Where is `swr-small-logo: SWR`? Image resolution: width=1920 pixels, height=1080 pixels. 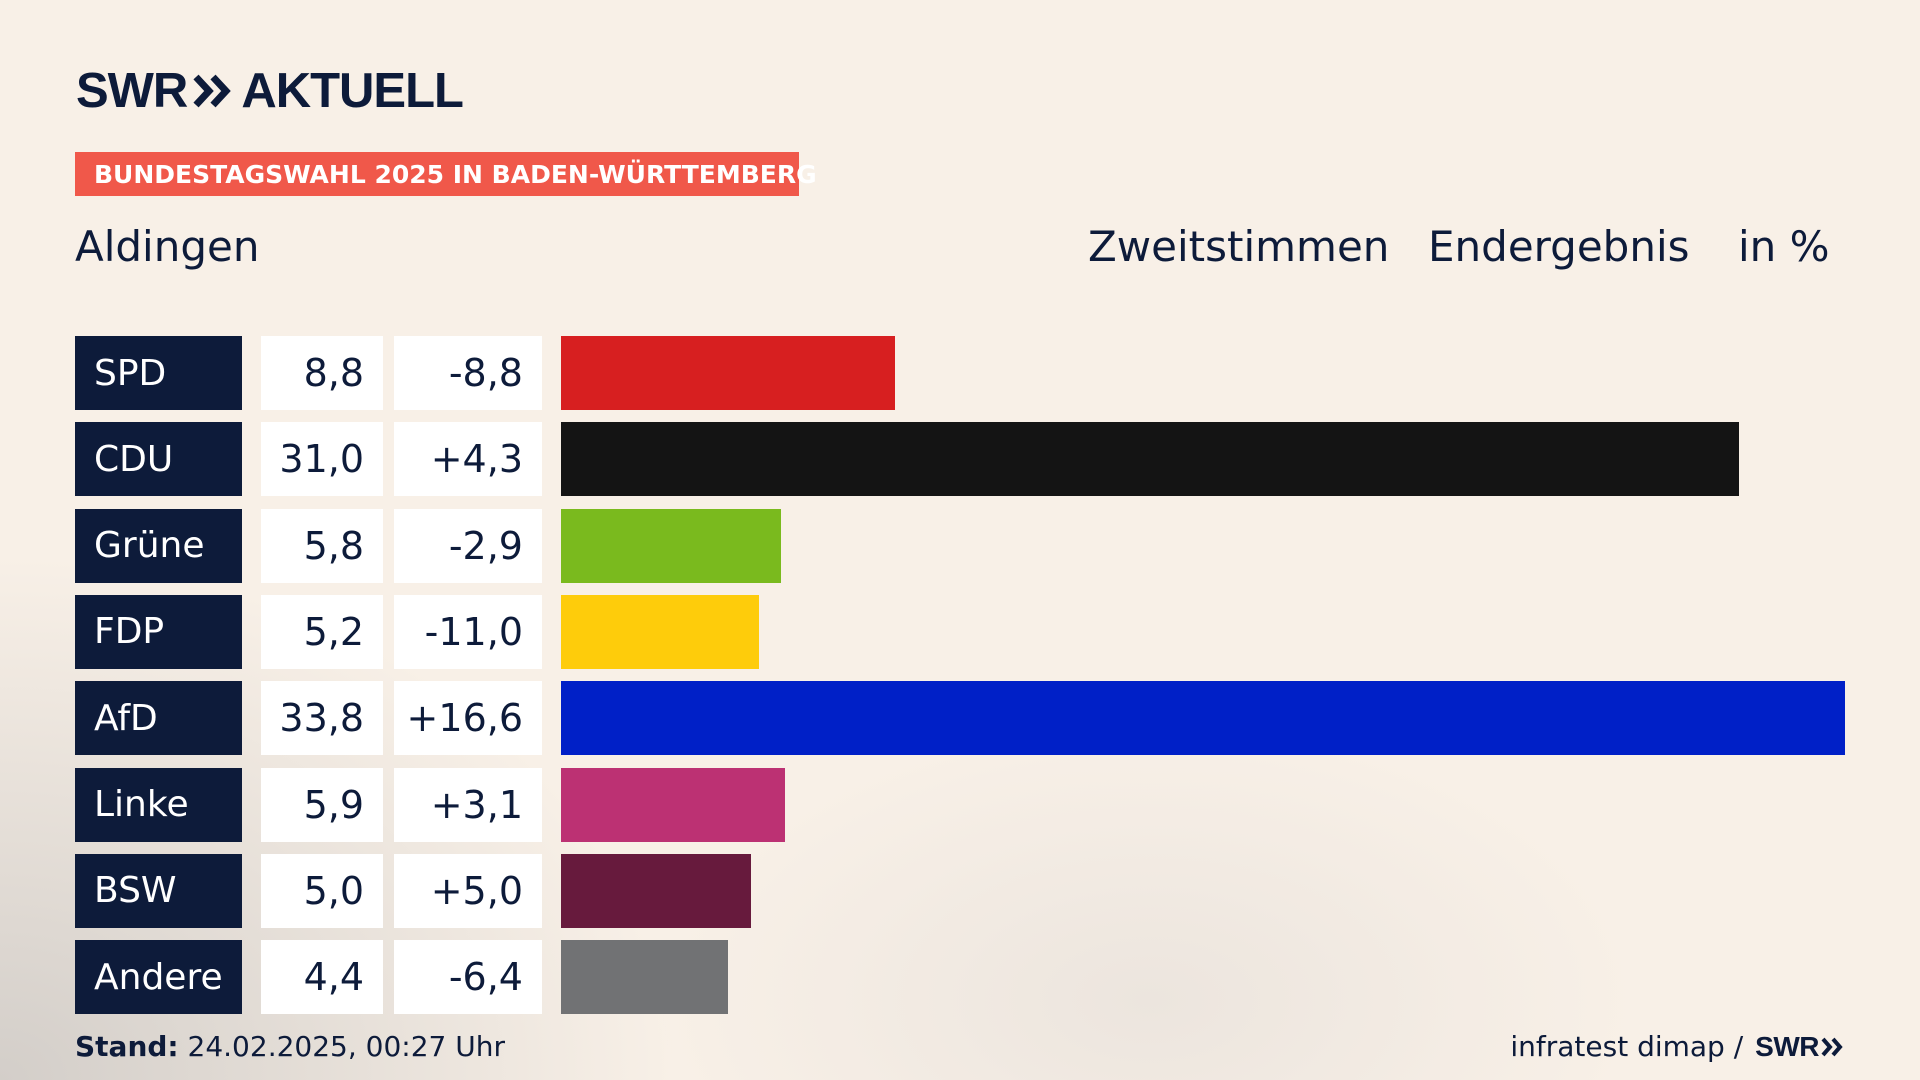
swr-small-logo: SWR is located at coordinates (1800, 1047).